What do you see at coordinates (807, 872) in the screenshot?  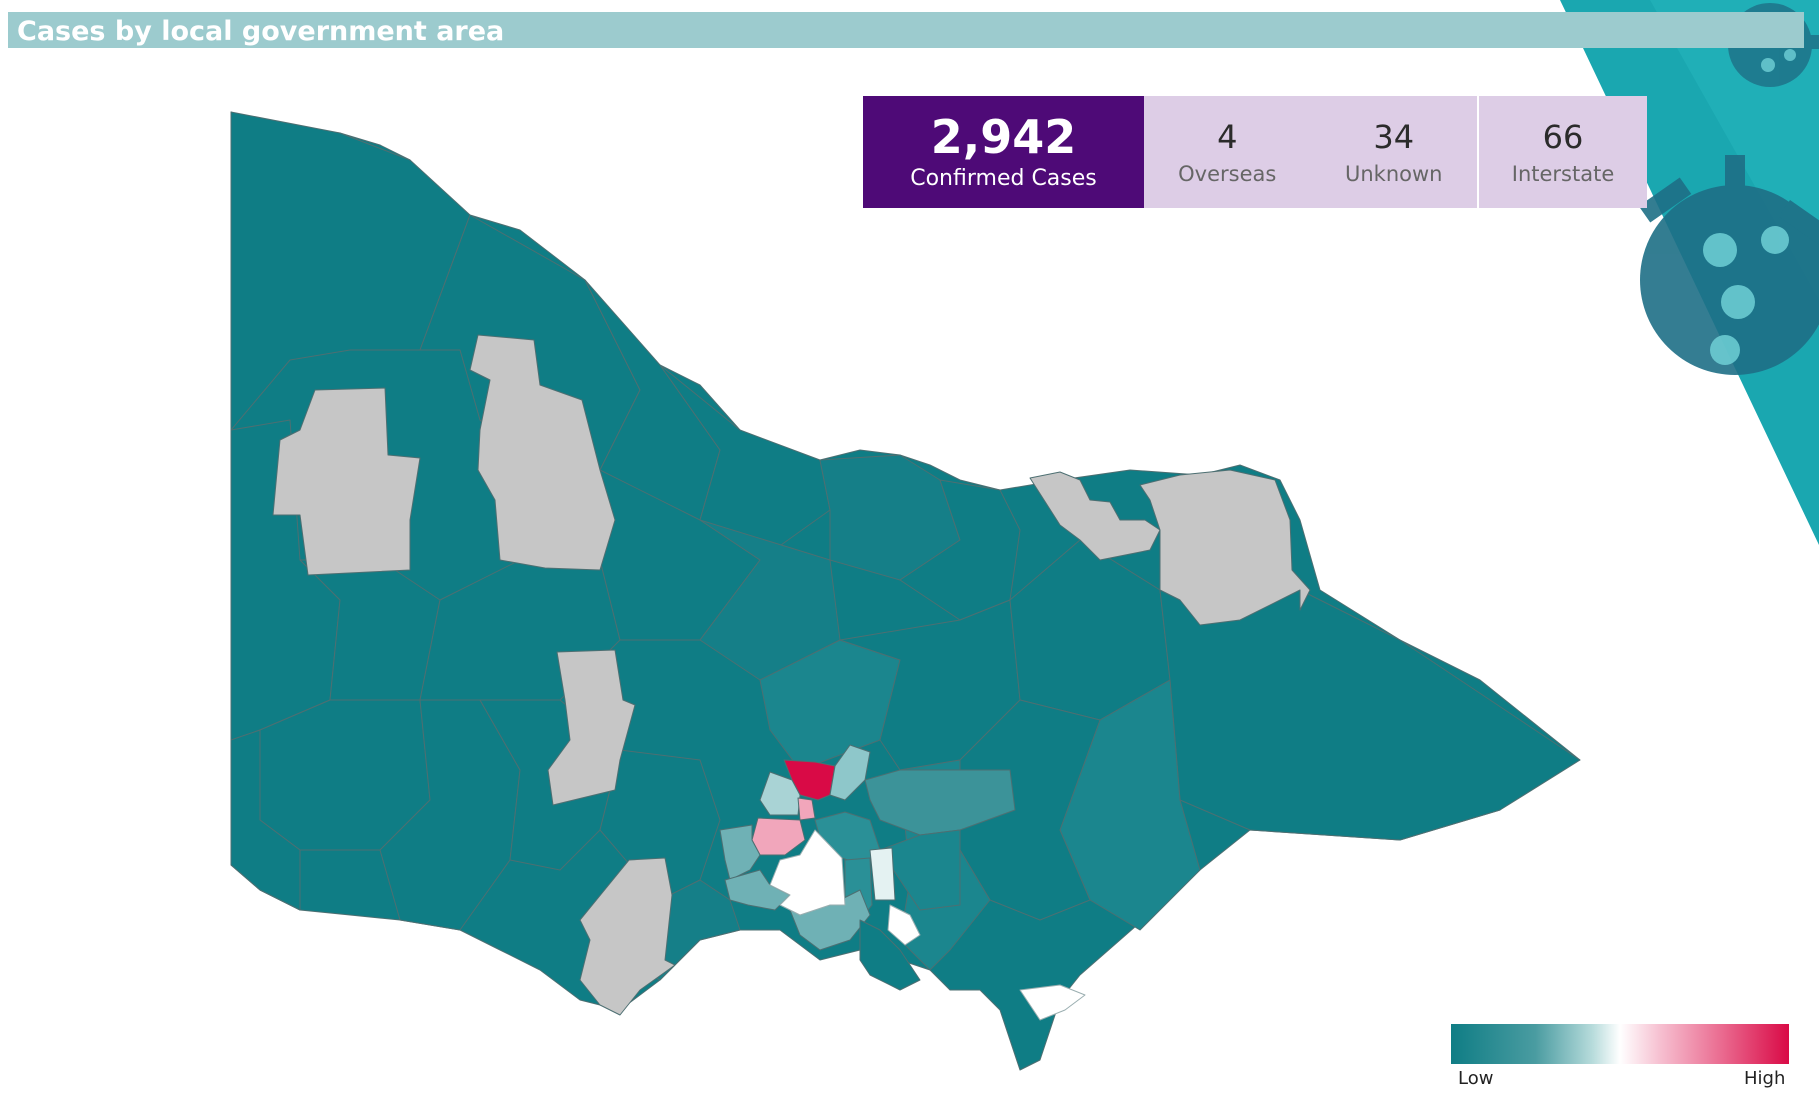 I see `port-phillip-bay` at bounding box center [807, 872].